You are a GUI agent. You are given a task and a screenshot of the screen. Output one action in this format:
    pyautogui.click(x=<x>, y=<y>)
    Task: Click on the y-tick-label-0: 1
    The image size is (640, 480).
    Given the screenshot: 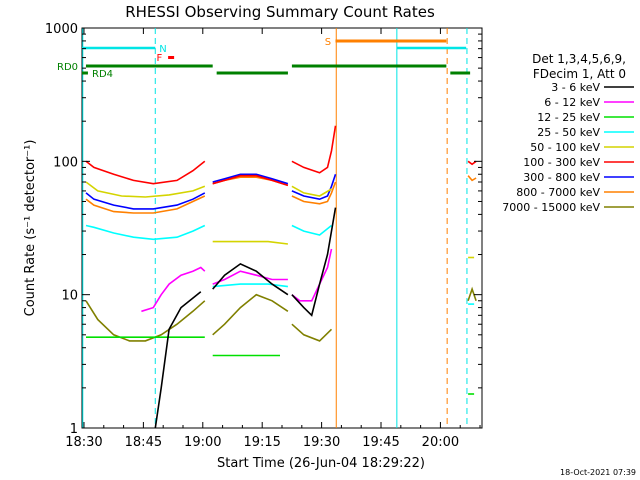 What is the action you would take?
    pyautogui.click(x=74, y=429)
    